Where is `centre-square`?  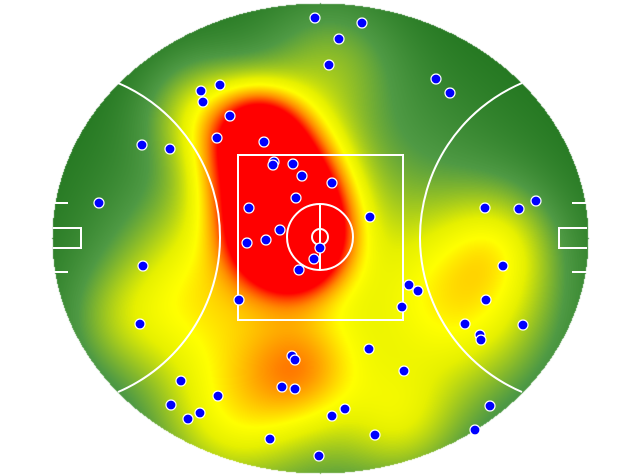 centre-square is located at coordinates (320, 237).